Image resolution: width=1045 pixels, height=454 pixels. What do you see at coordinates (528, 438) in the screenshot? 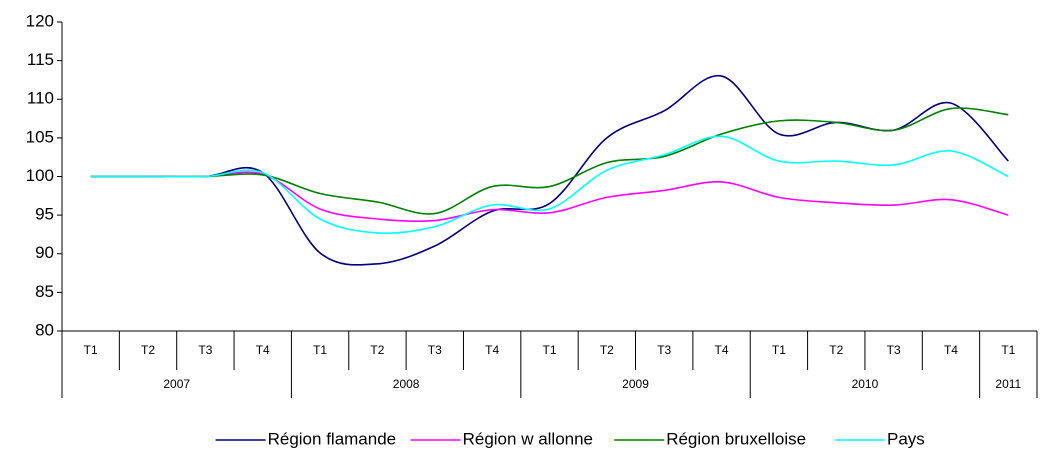
I see `legend-label: Région w allonne` at bounding box center [528, 438].